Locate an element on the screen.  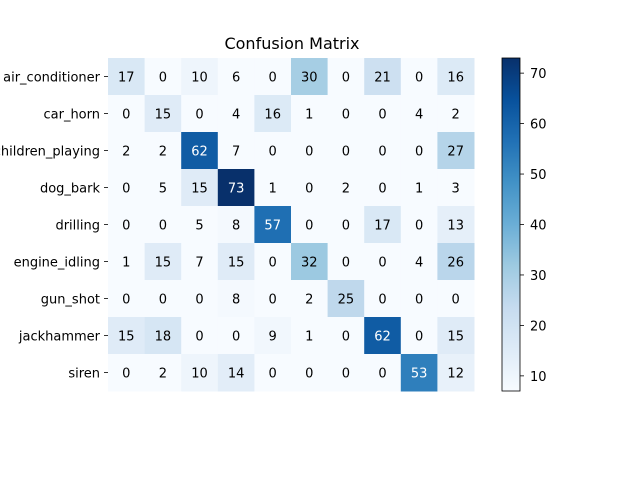
y-tick-label: car_horn is located at coordinates (71, 115).